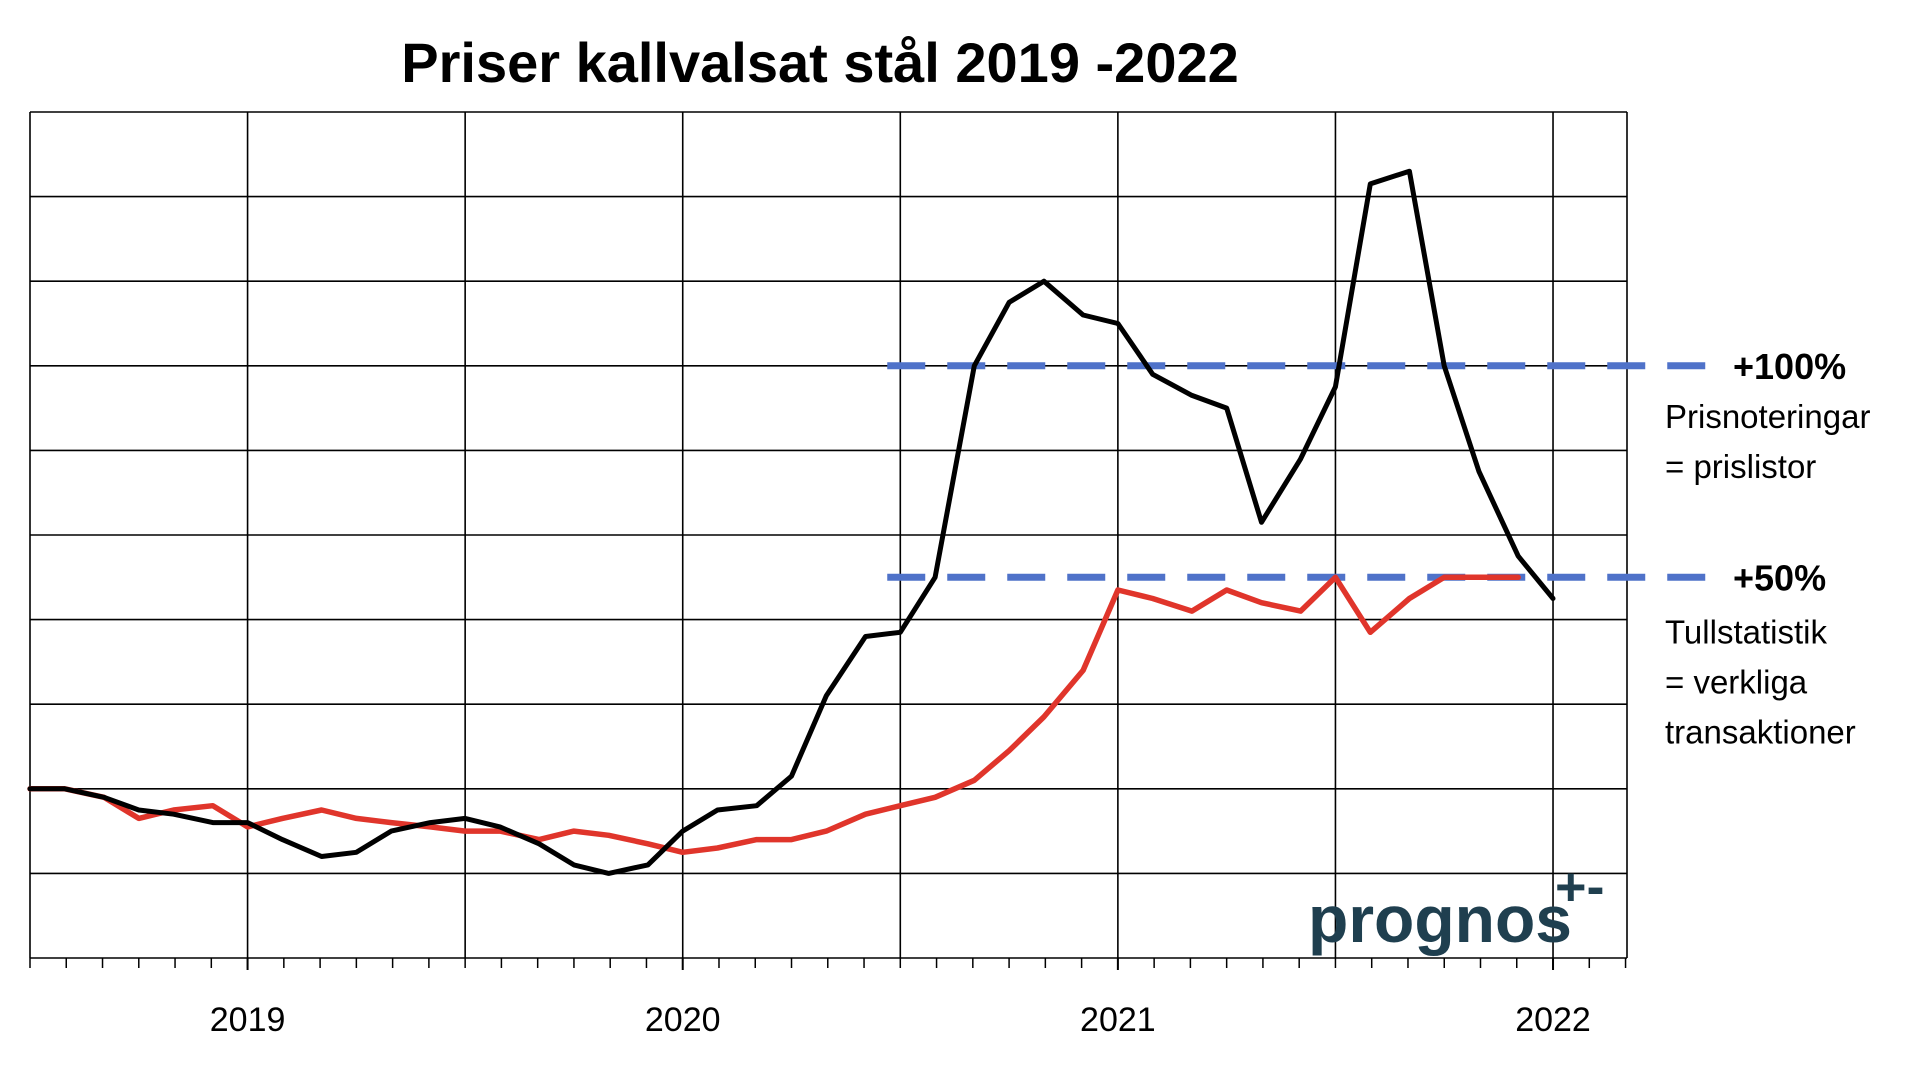  What do you see at coordinates (1303, 471) in the screenshot?
I see `reference-lines` at bounding box center [1303, 471].